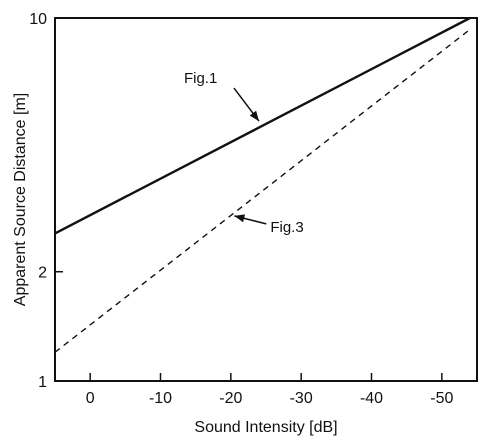 The width and height of the screenshot is (482, 439). What do you see at coordinates (371, 398) in the screenshot?
I see `x-tick-label: -40` at bounding box center [371, 398].